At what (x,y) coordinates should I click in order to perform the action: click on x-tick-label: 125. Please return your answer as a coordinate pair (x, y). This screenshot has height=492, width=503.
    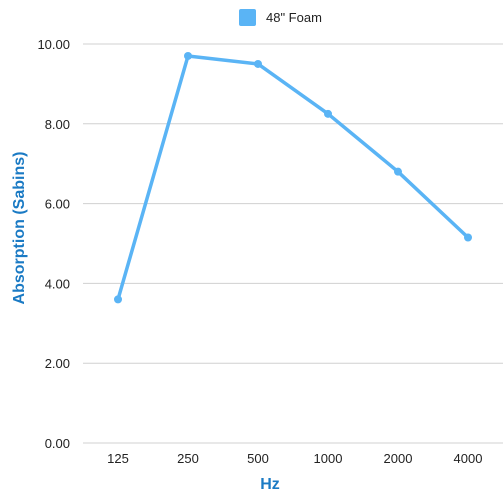
    Looking at the image, I should click on (118, 458).